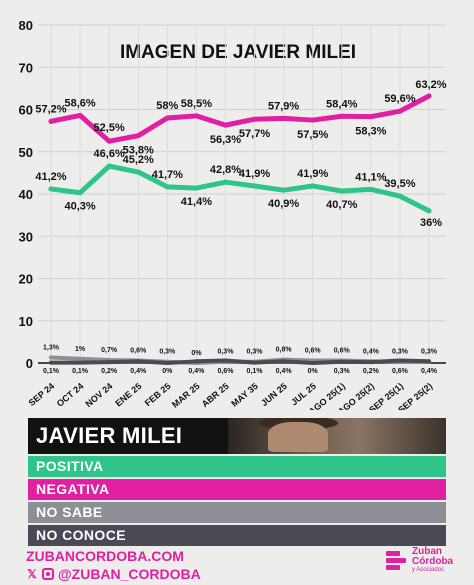 The height and width of the screenshot is (585, 474). What do you see at coordinates (196, 104) in the screenshot?
I see `data-label: 58,5%` at bounding box center [196, 104].